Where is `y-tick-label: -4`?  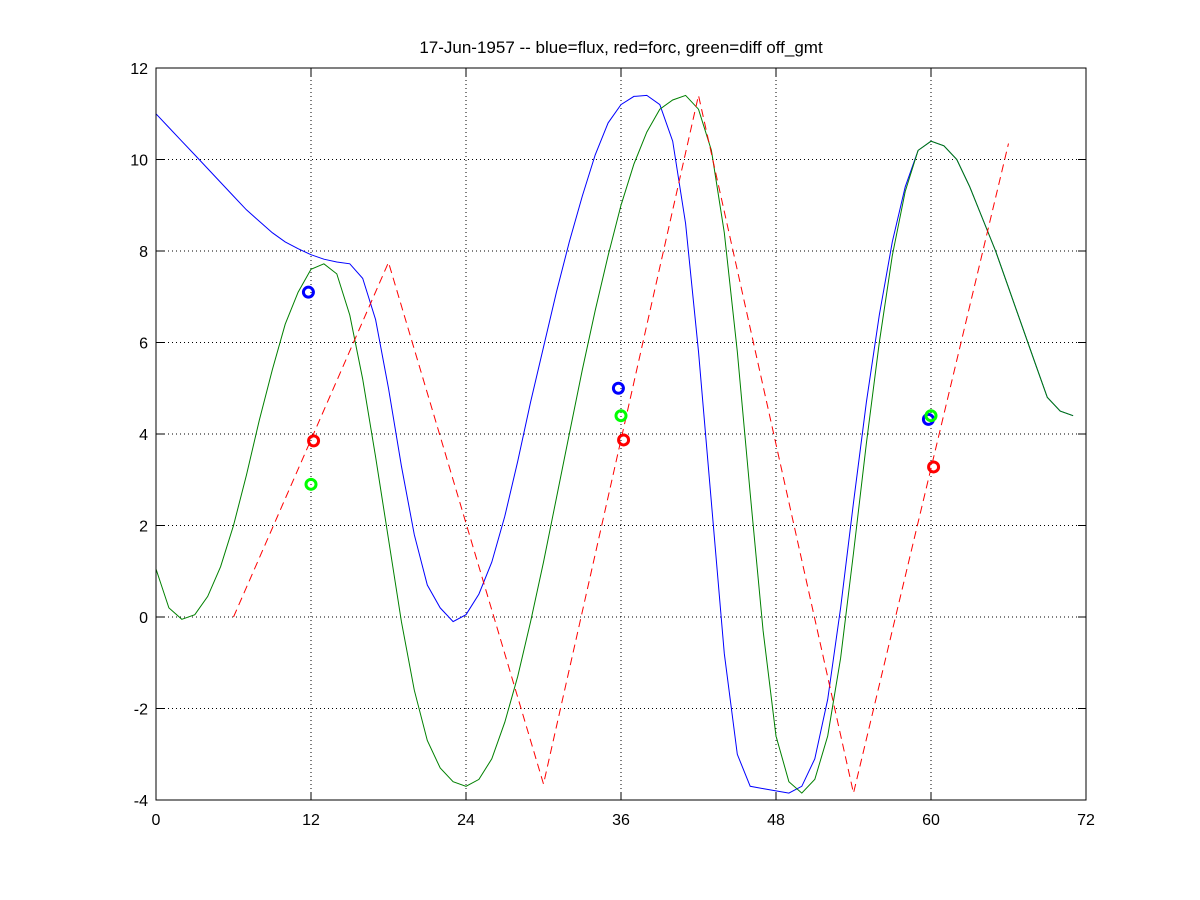
y-tick-label: -4 is located at coordinates (141, 801).